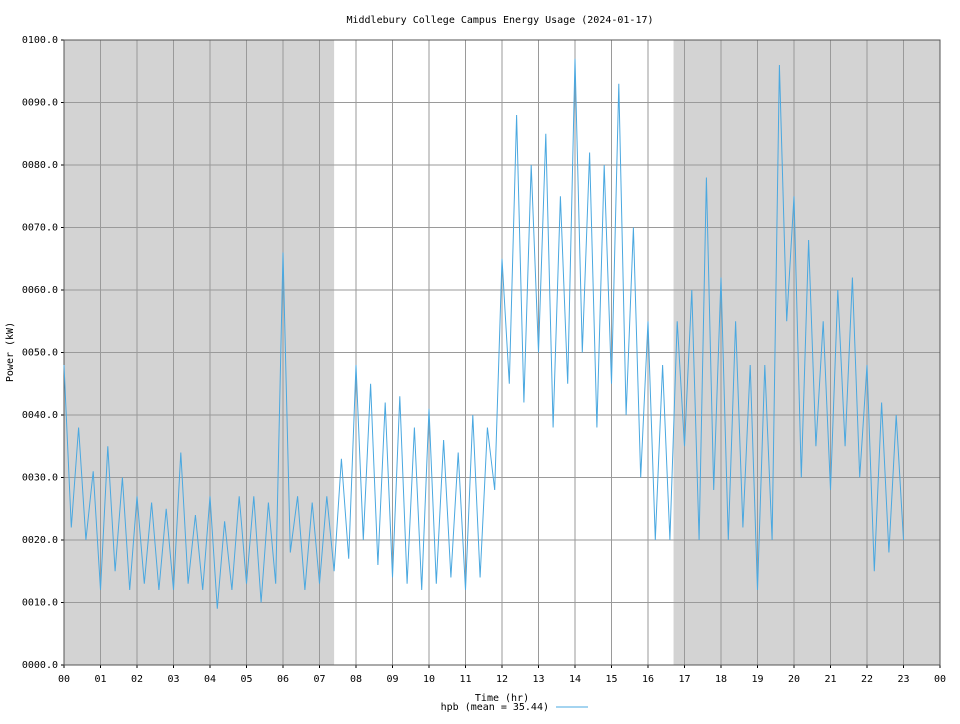 Image resolution: width=960 pixels, height=724 pixels. Describe the element at coordinates (137, 679) in the screenshot. I see `x-tick-label: 02` at that location.